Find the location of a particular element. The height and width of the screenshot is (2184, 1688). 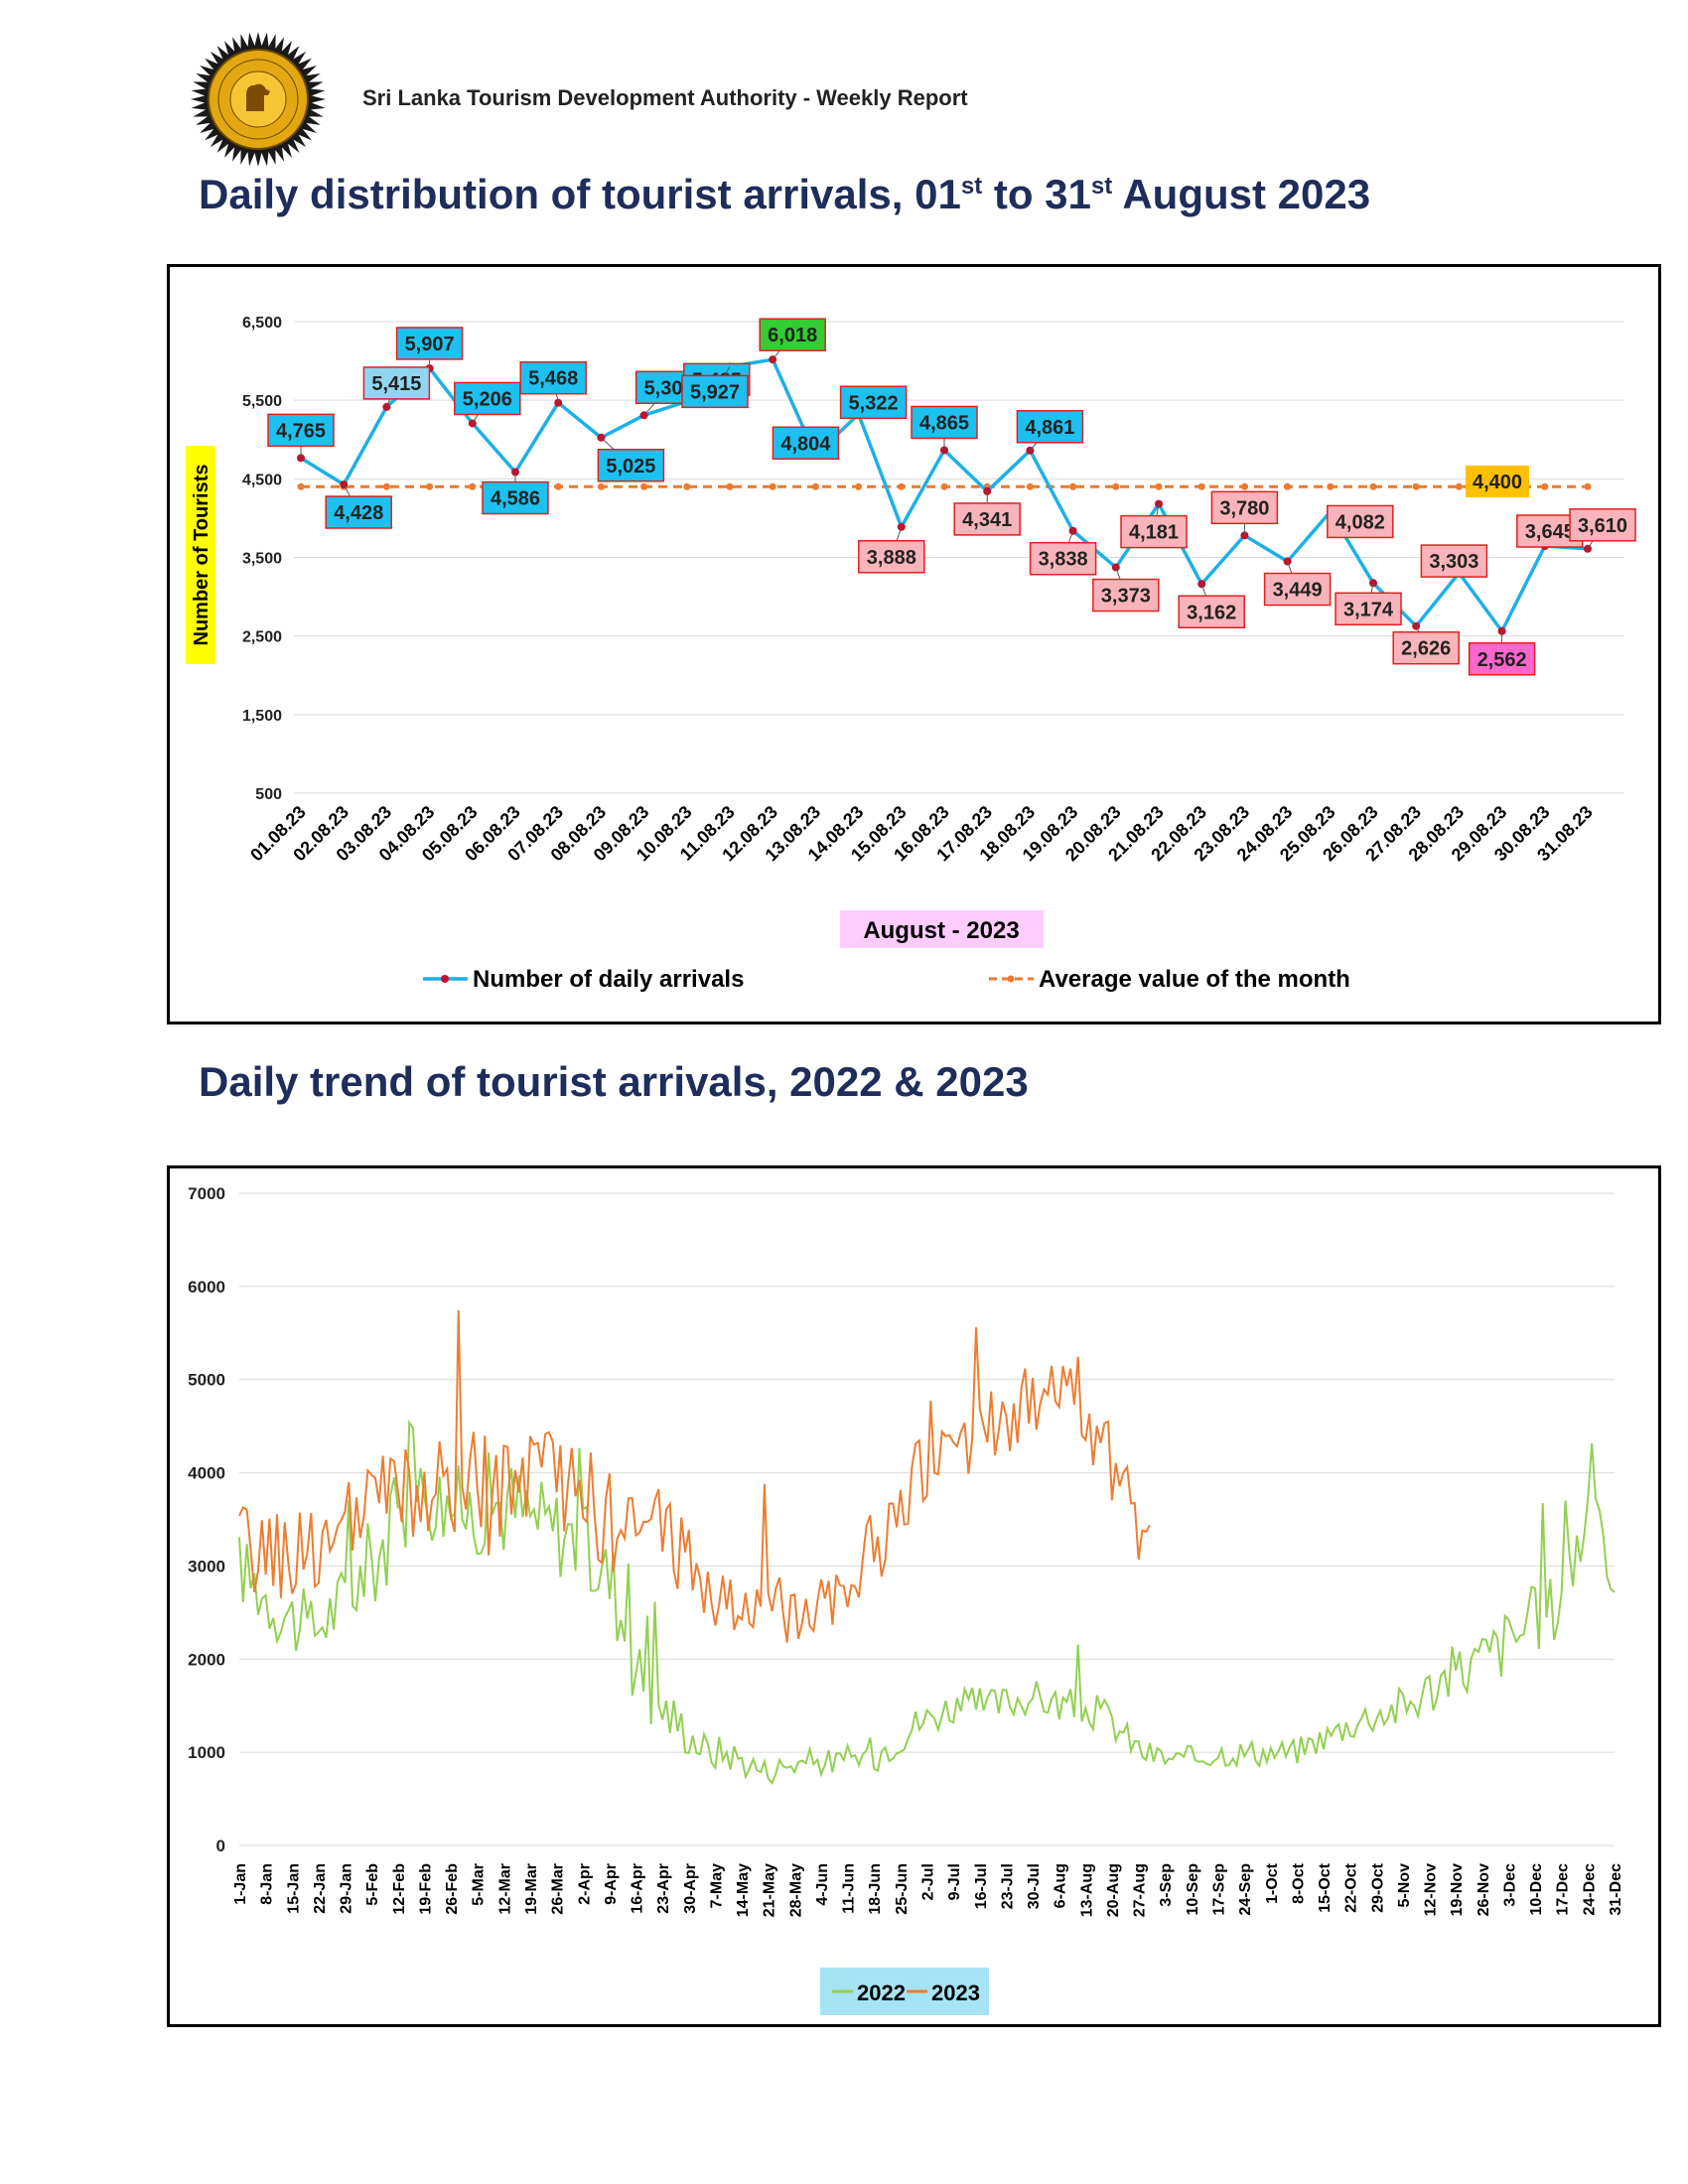

y-tick-label: 2000 is located at coordinates (206, 1659).